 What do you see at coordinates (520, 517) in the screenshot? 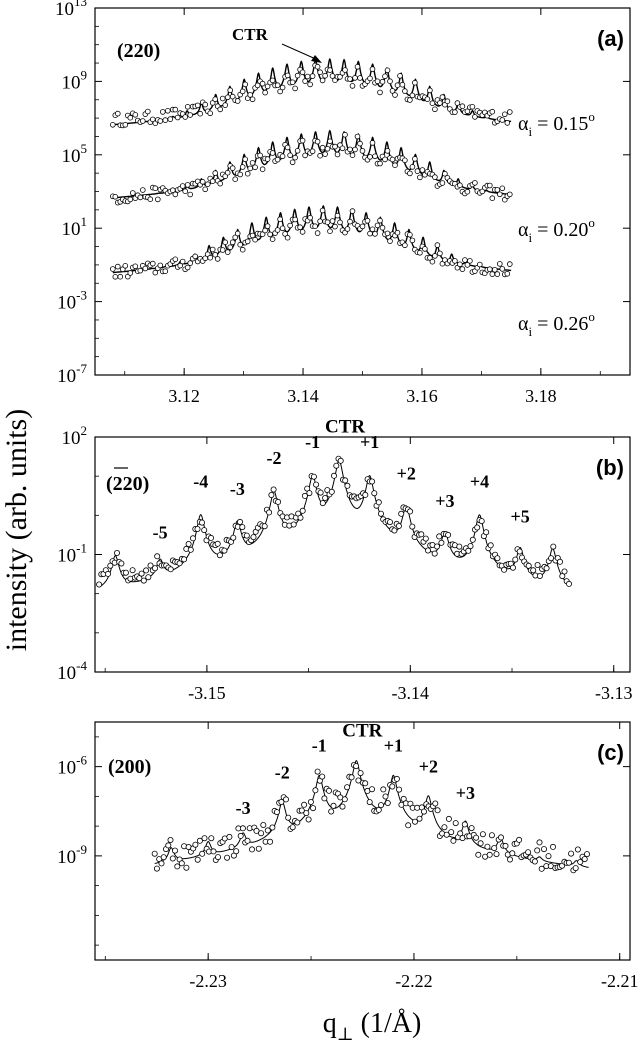
I see `peak-label: +5` at bounding box center [520, 517].